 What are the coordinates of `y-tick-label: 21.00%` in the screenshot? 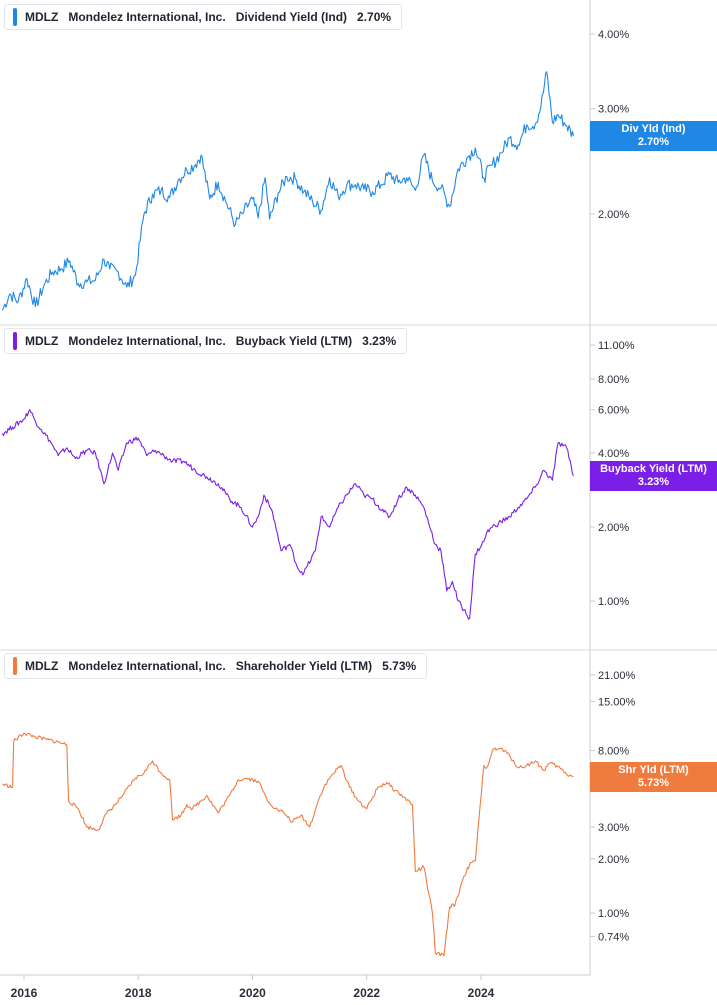 It's located at (617, 676).